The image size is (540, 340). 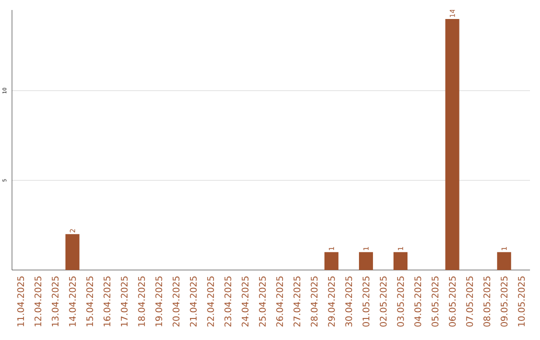 I want to click on x-tick-label: 26.04.2025, so click(x=280, y=301).